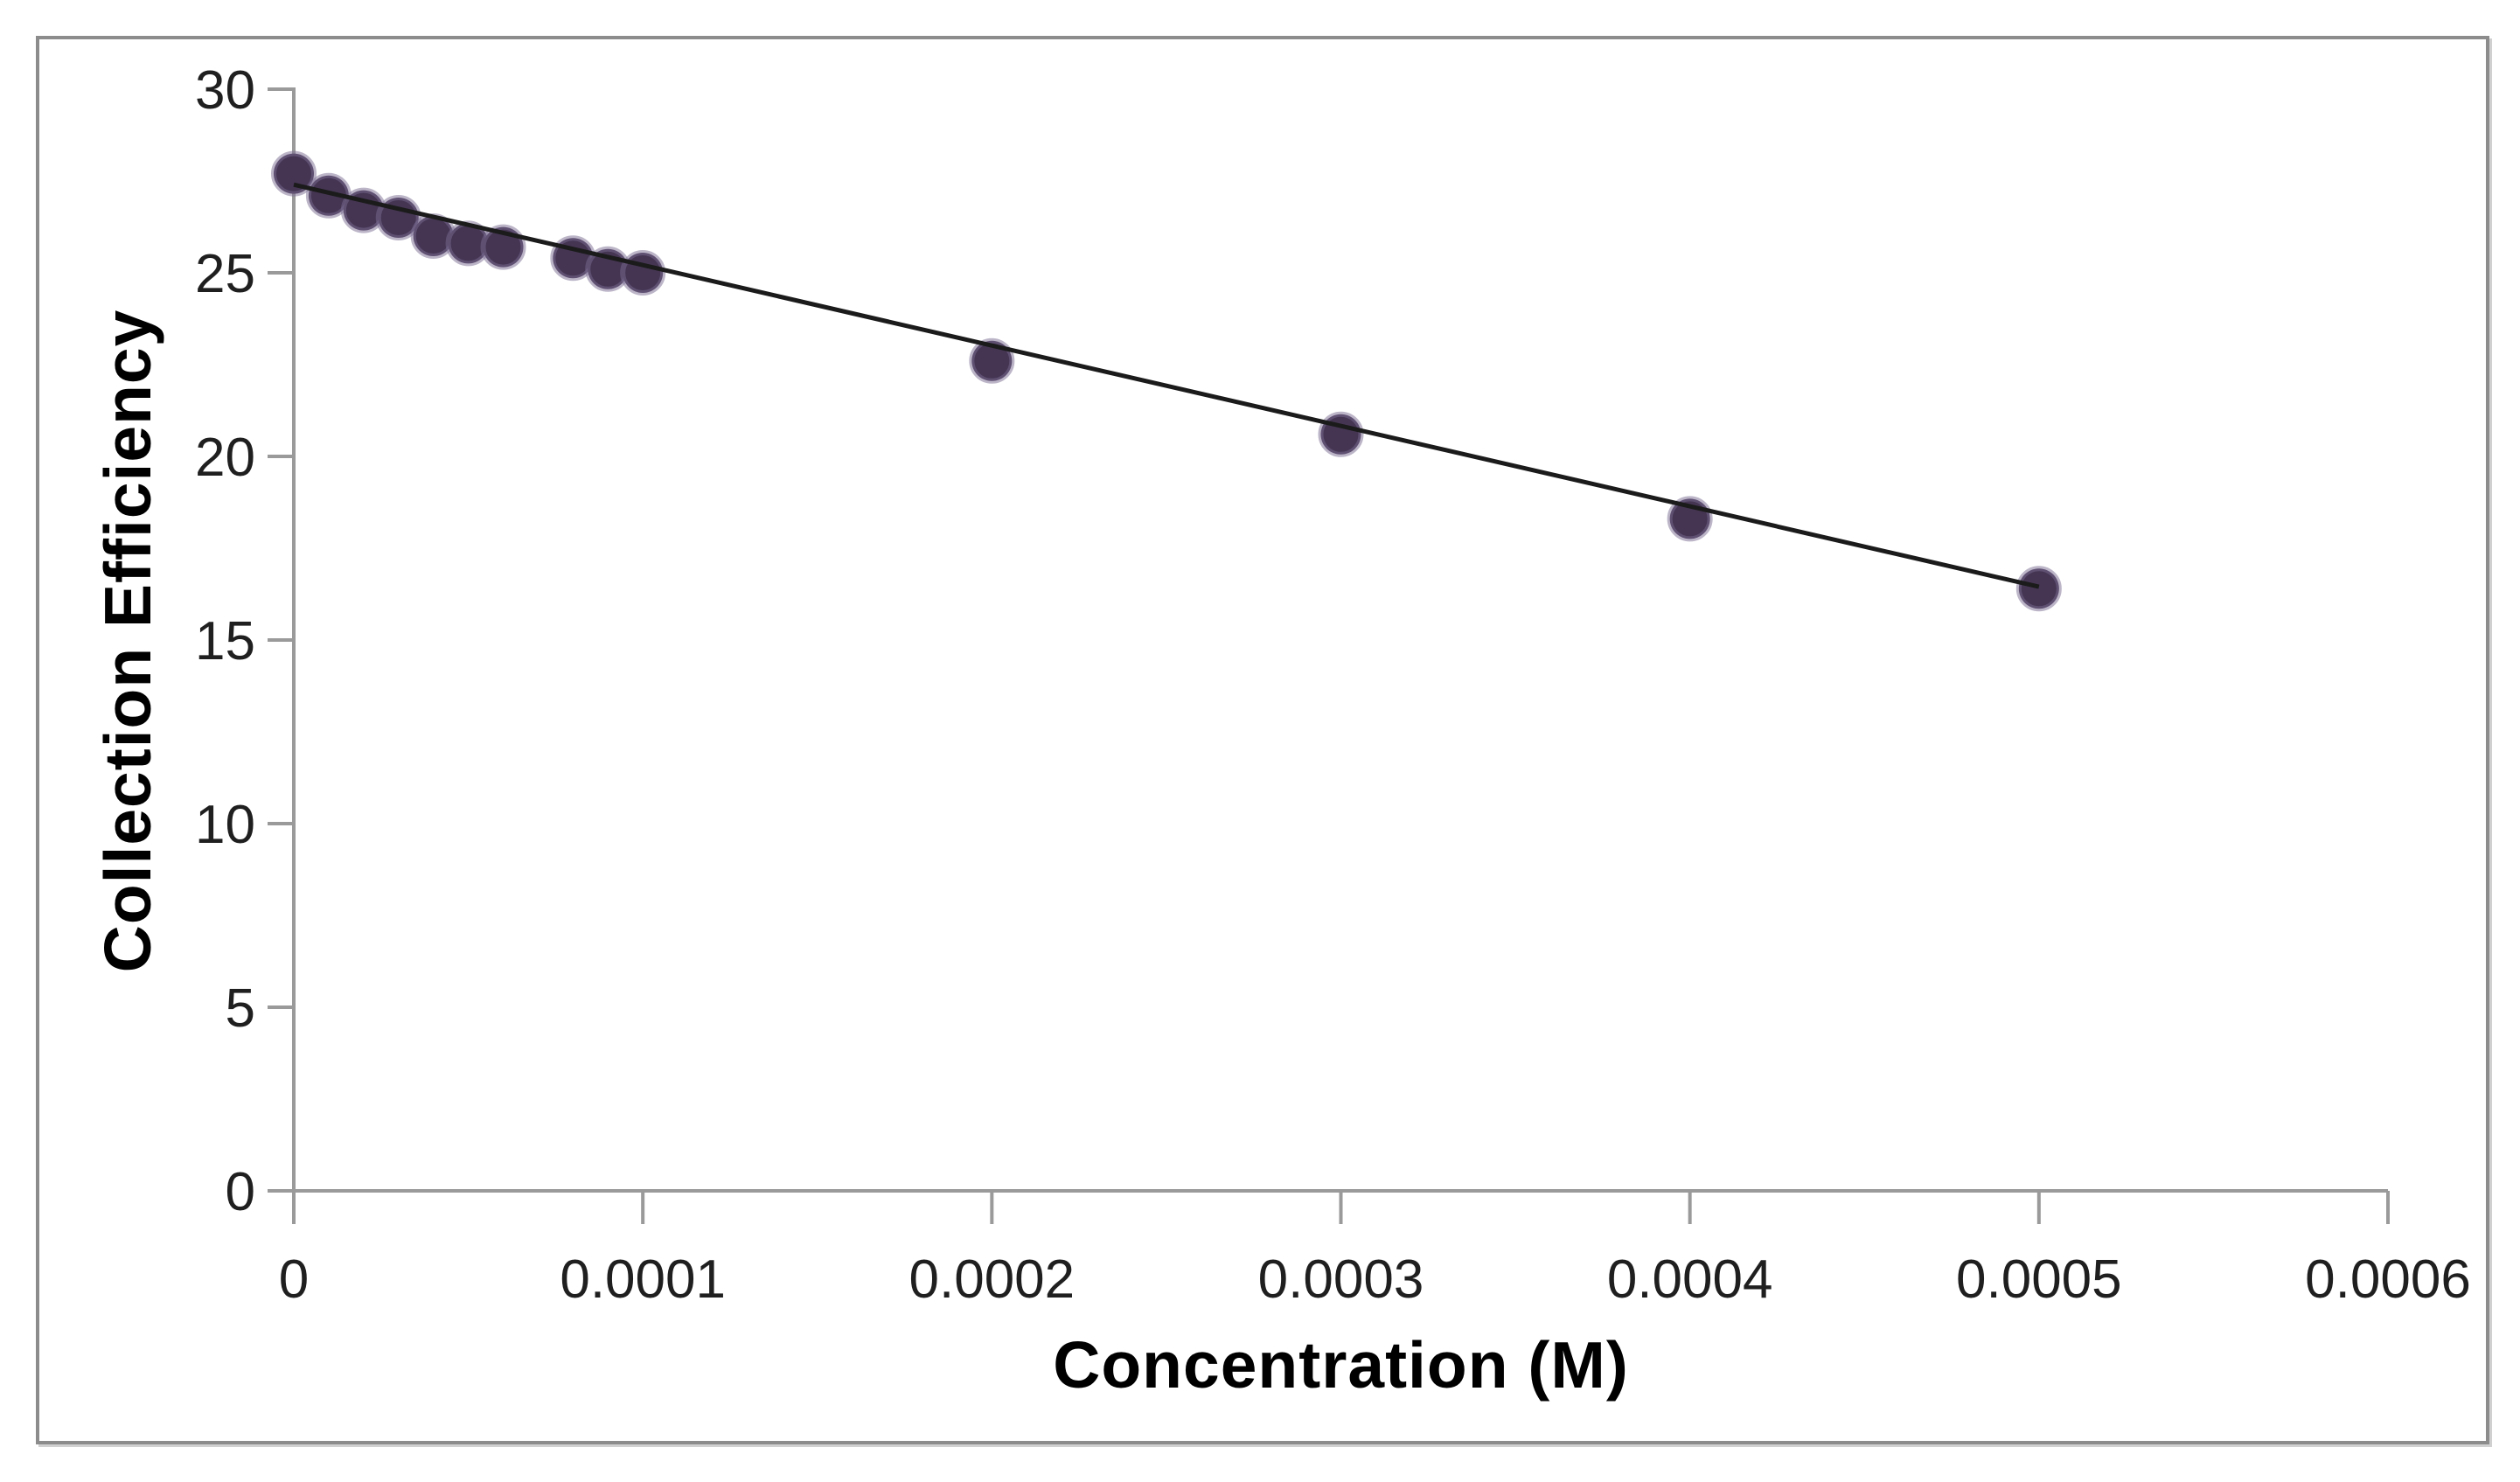 This screenshot has height=1482, width=2520. I want to click on y-tick-label: 20, so click(225, 458).